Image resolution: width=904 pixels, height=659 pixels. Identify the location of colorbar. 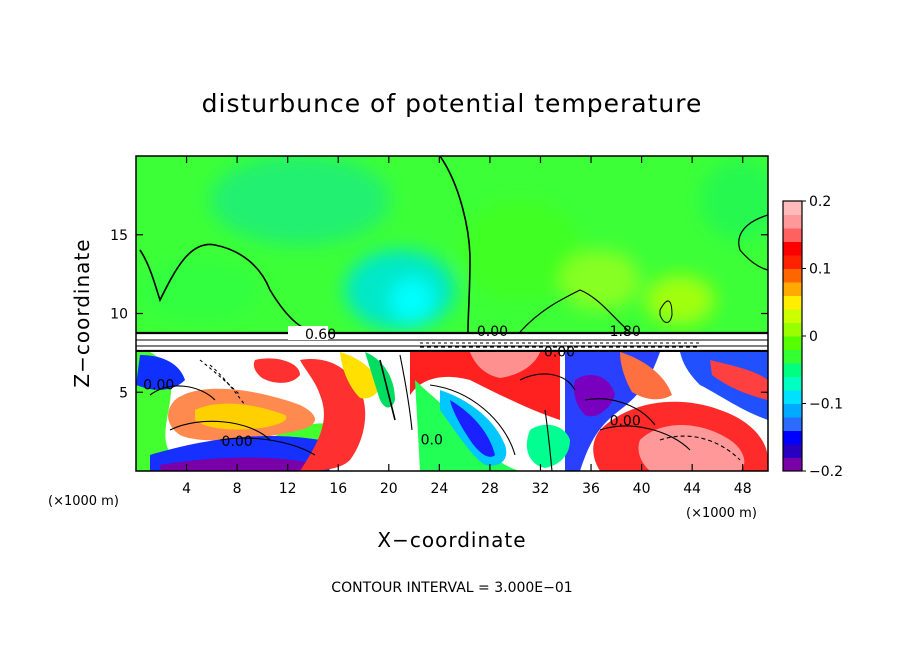
(792, 336).